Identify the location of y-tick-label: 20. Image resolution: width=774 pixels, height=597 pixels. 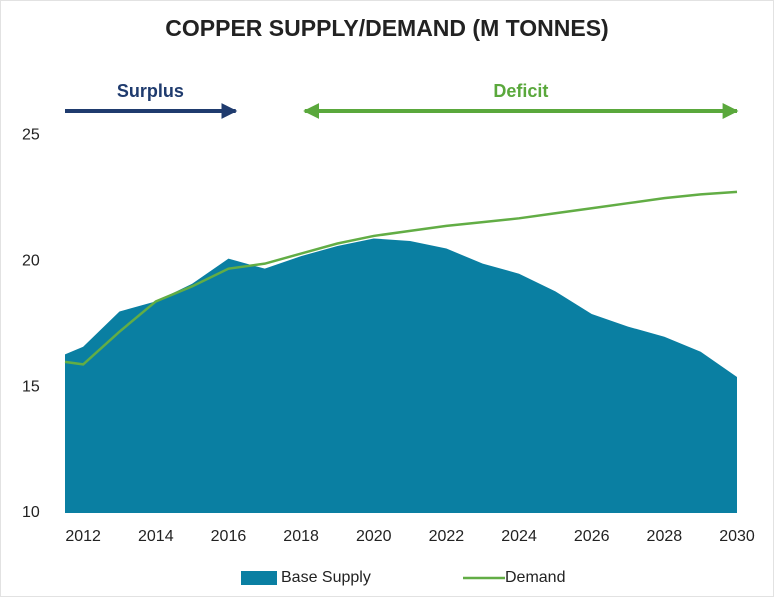
(31, 260).